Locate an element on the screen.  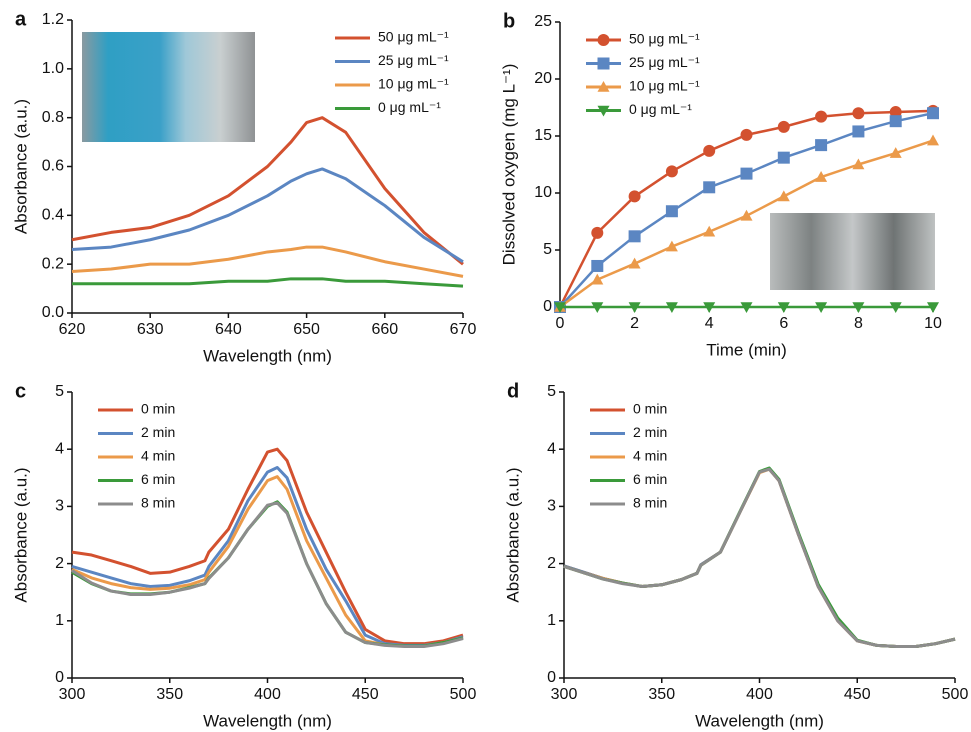
y-tick-label: 20 is located at coordinates (543, 78).